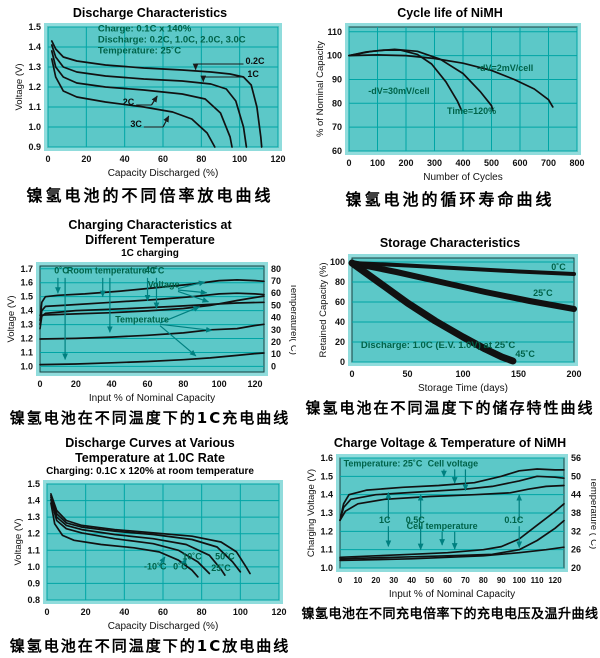  I want to click on chart-caption-cn: 镍氢电池在不同充电倍率下的充电电压及温升曲线, so click(450, 614).